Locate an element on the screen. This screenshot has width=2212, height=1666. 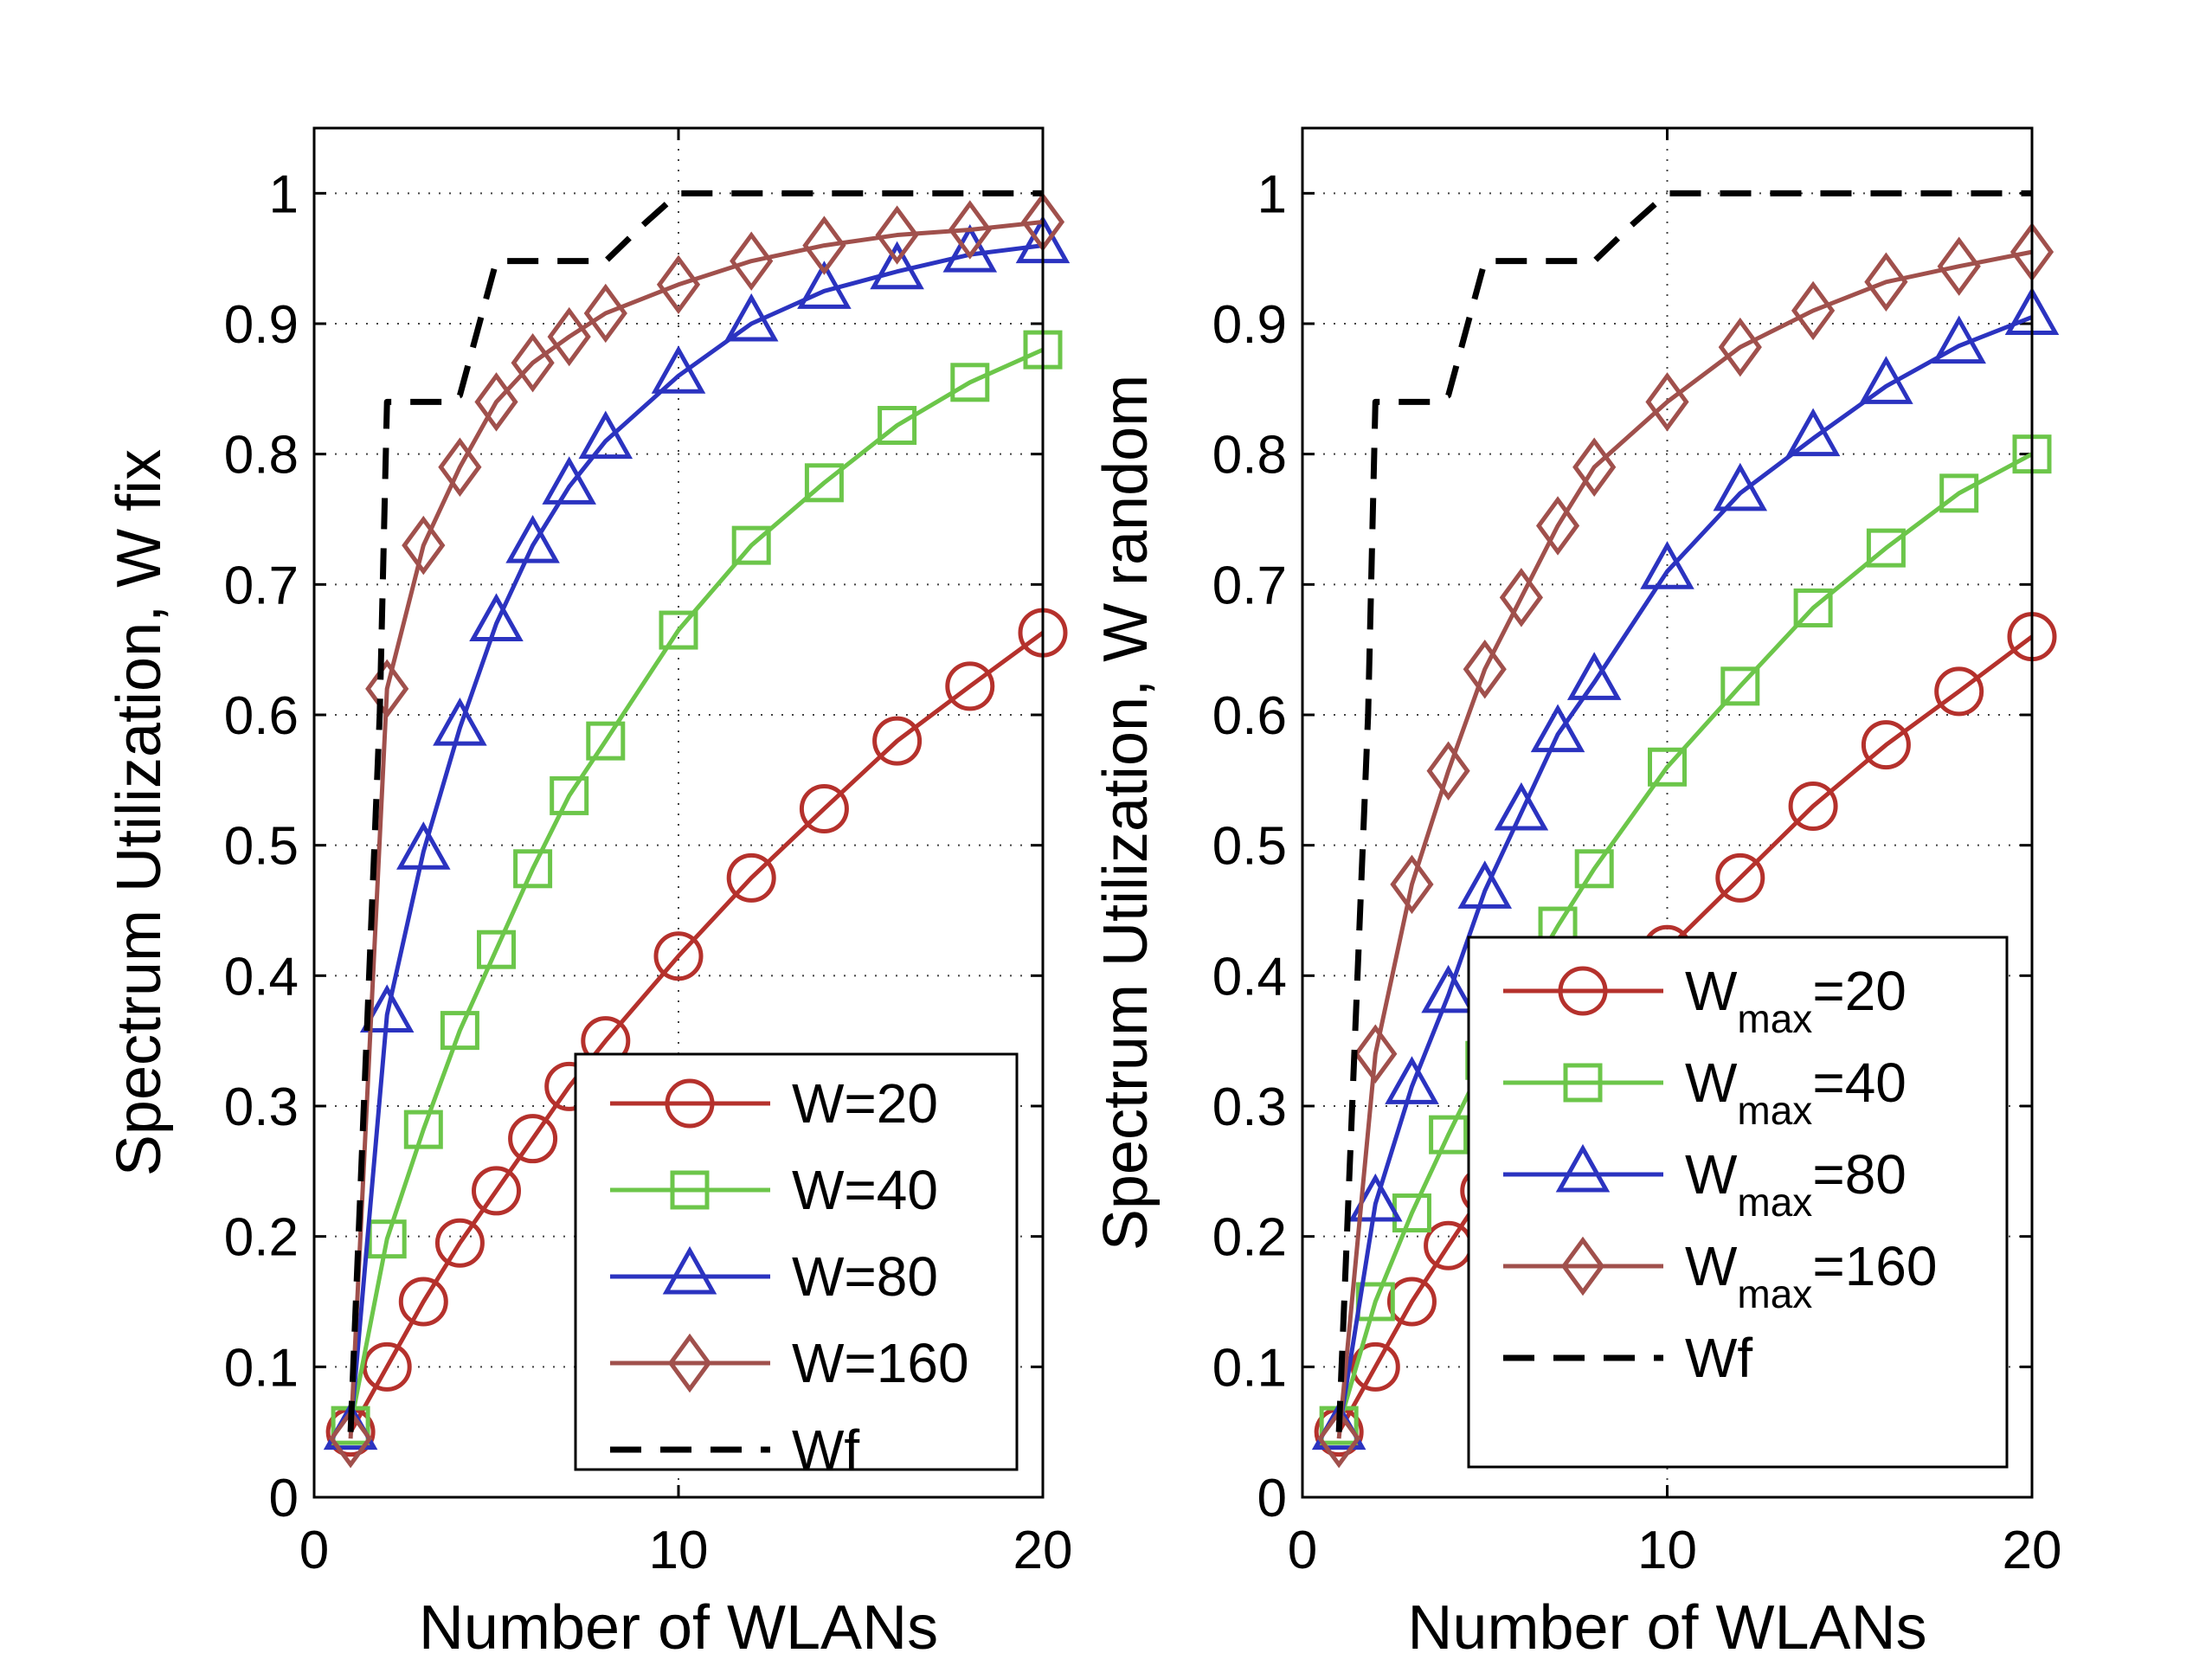
legend-label: Wmax=40 is located at coordinates (1796, 1092).